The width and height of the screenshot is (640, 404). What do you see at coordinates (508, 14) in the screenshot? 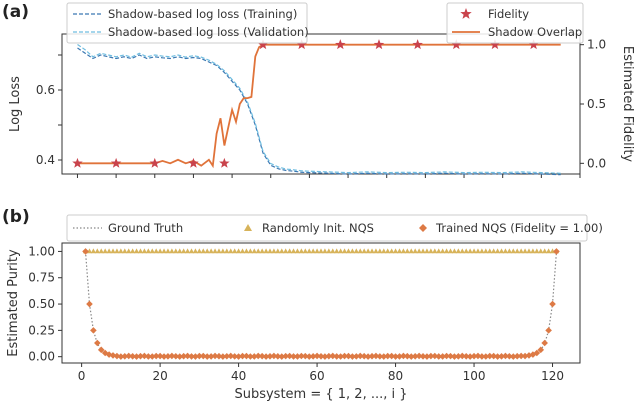
I see `legend-fidelity-label: Fidelity` at bounding box center [508, 14].